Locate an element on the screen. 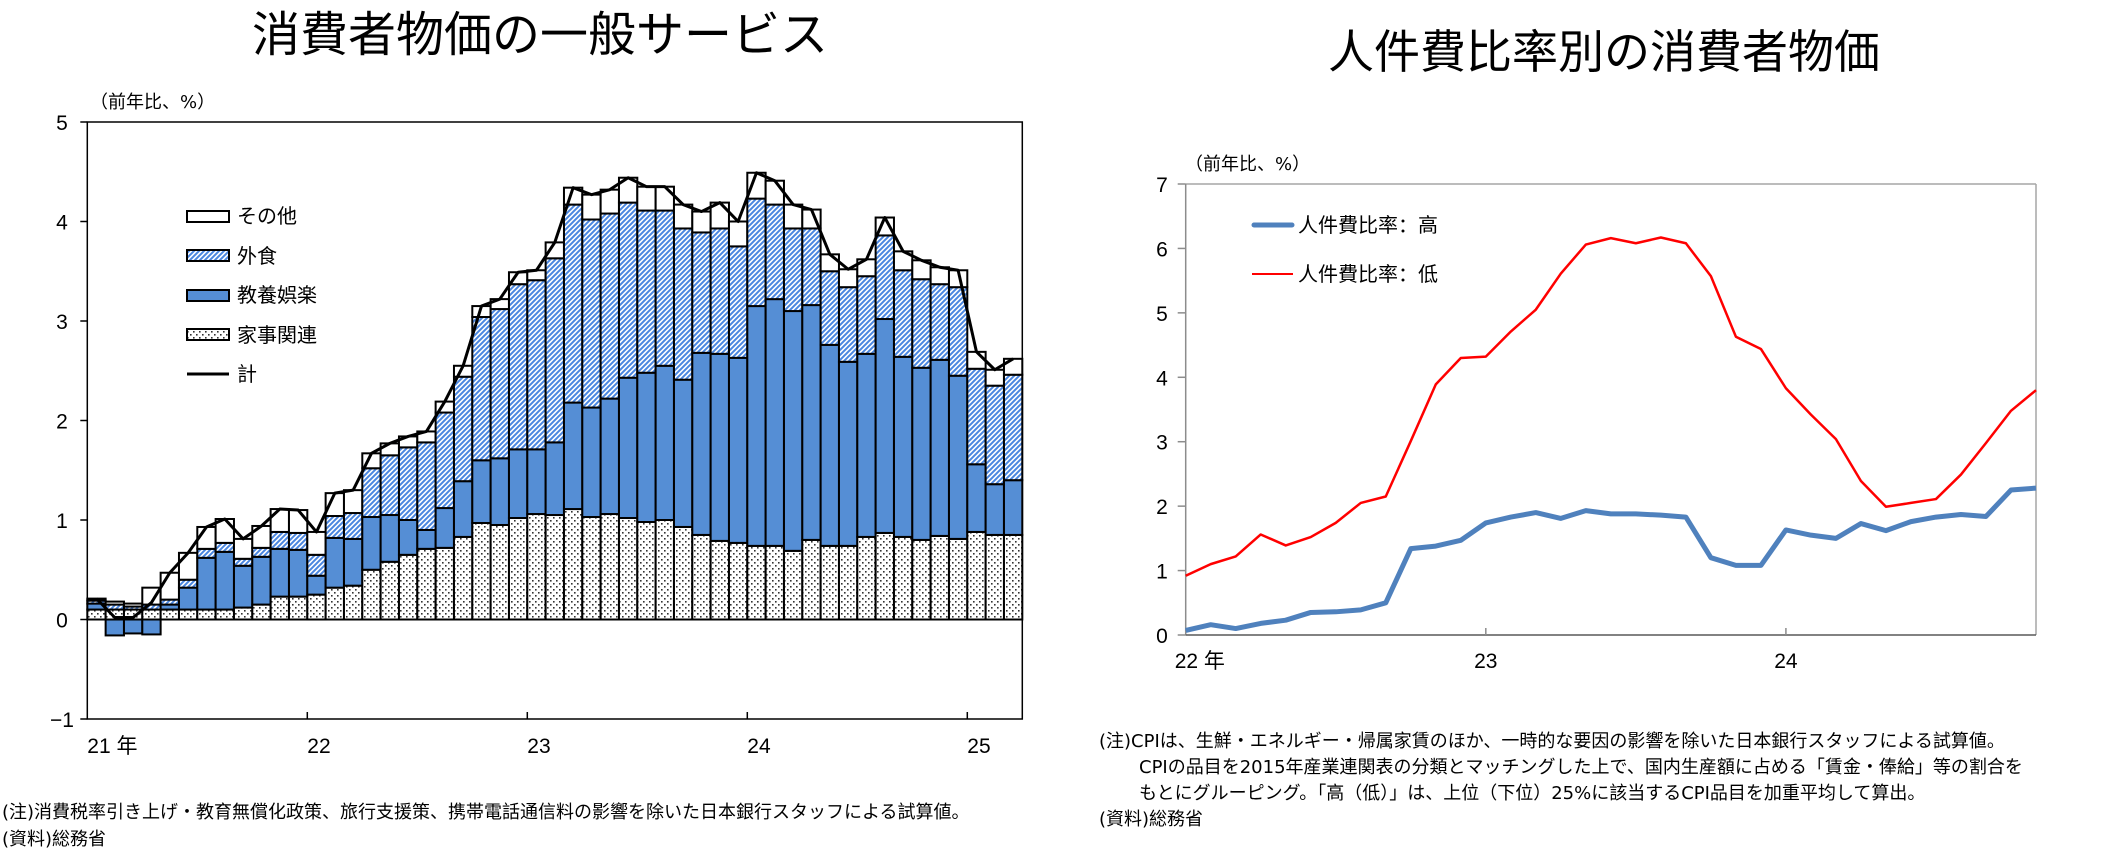 The width and height of the screenshot is (2101, 858). y-tick-label: −1 is located at coordinates (62, 720).